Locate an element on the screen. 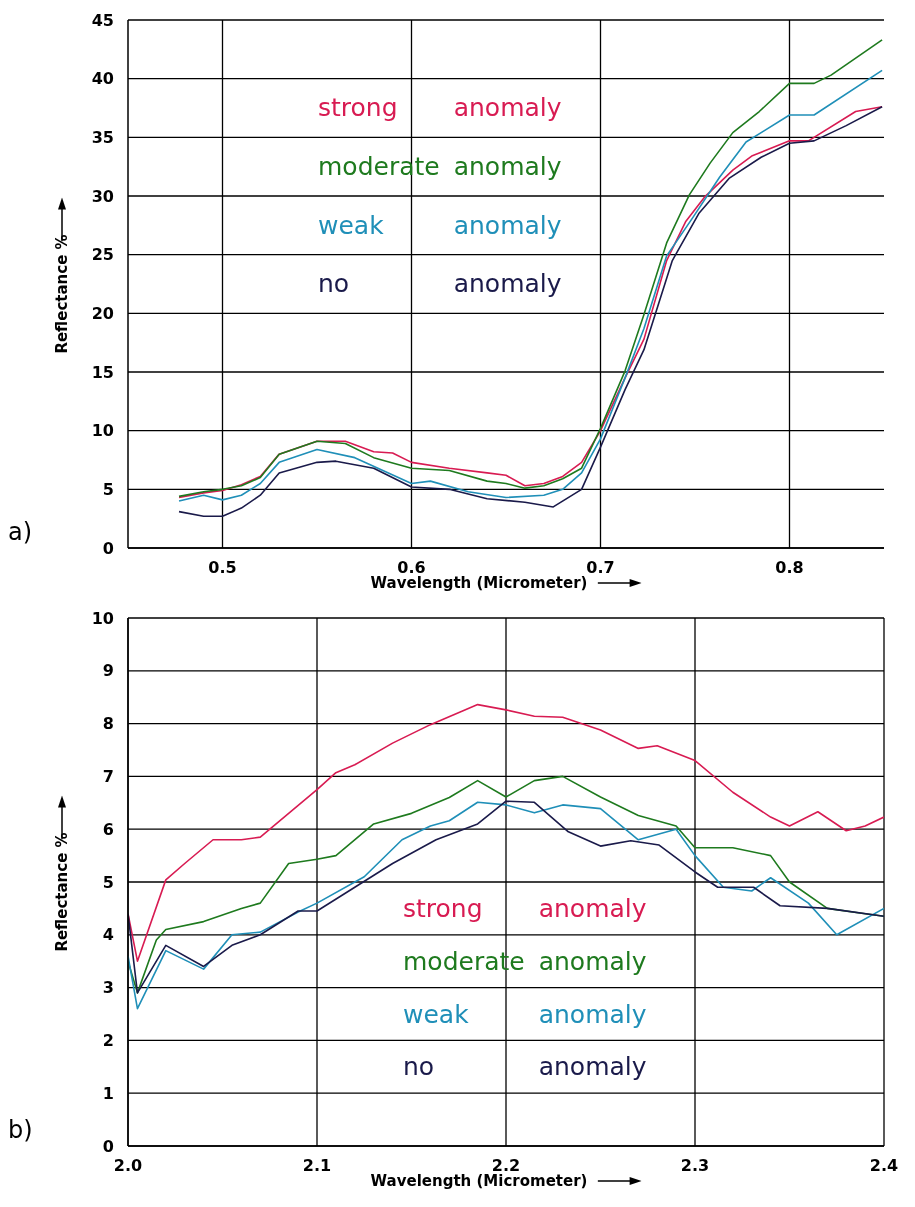 This screenshot has height=1207, width=915. y-tick-label: 3 is located at coordinates (108, 988).